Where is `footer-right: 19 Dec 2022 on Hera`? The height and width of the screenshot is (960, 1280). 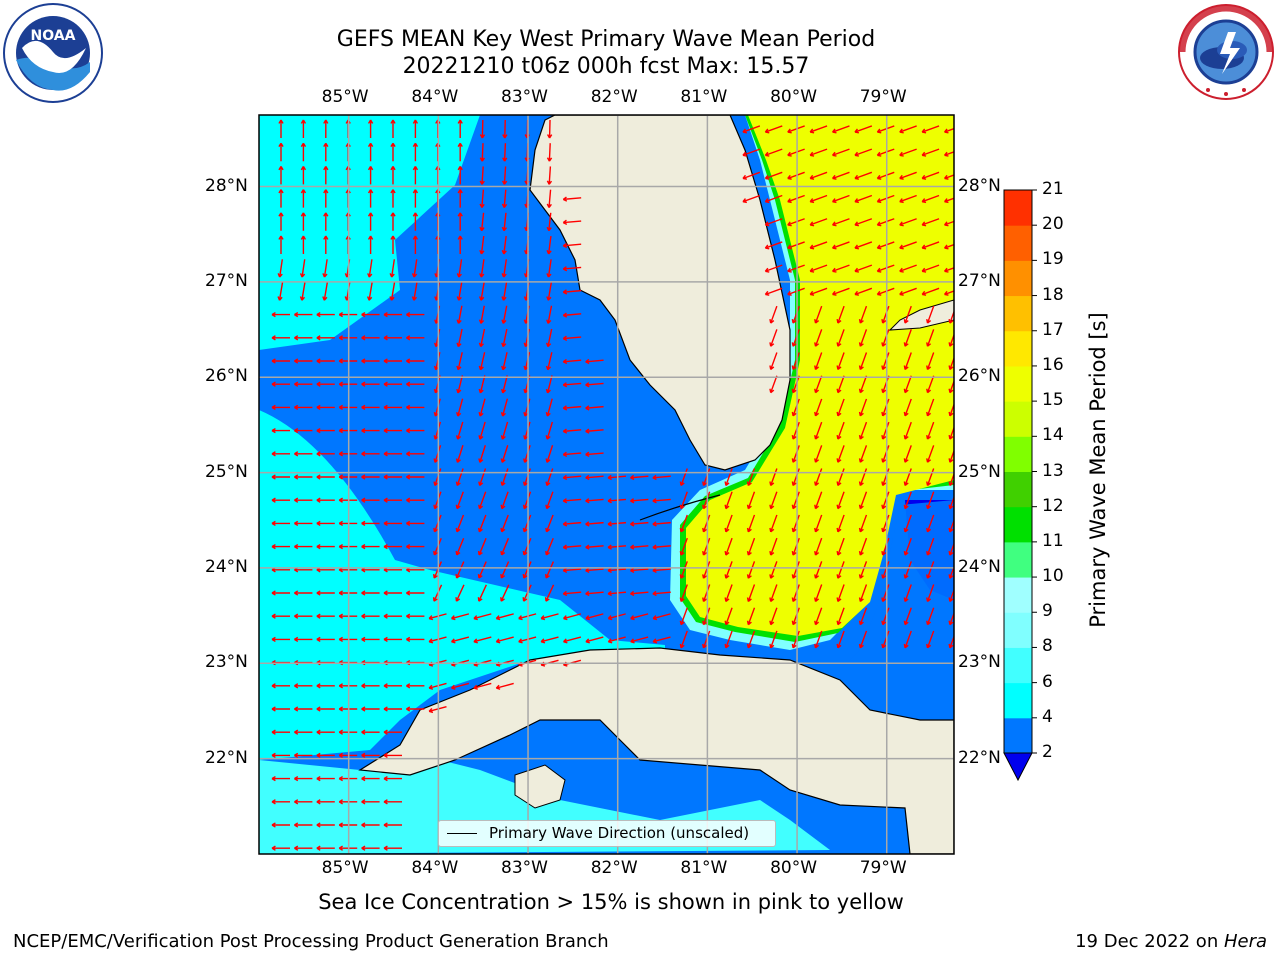
footer-right: 19 Dec 2022 on Hera is located at coordinates (1171, 941).